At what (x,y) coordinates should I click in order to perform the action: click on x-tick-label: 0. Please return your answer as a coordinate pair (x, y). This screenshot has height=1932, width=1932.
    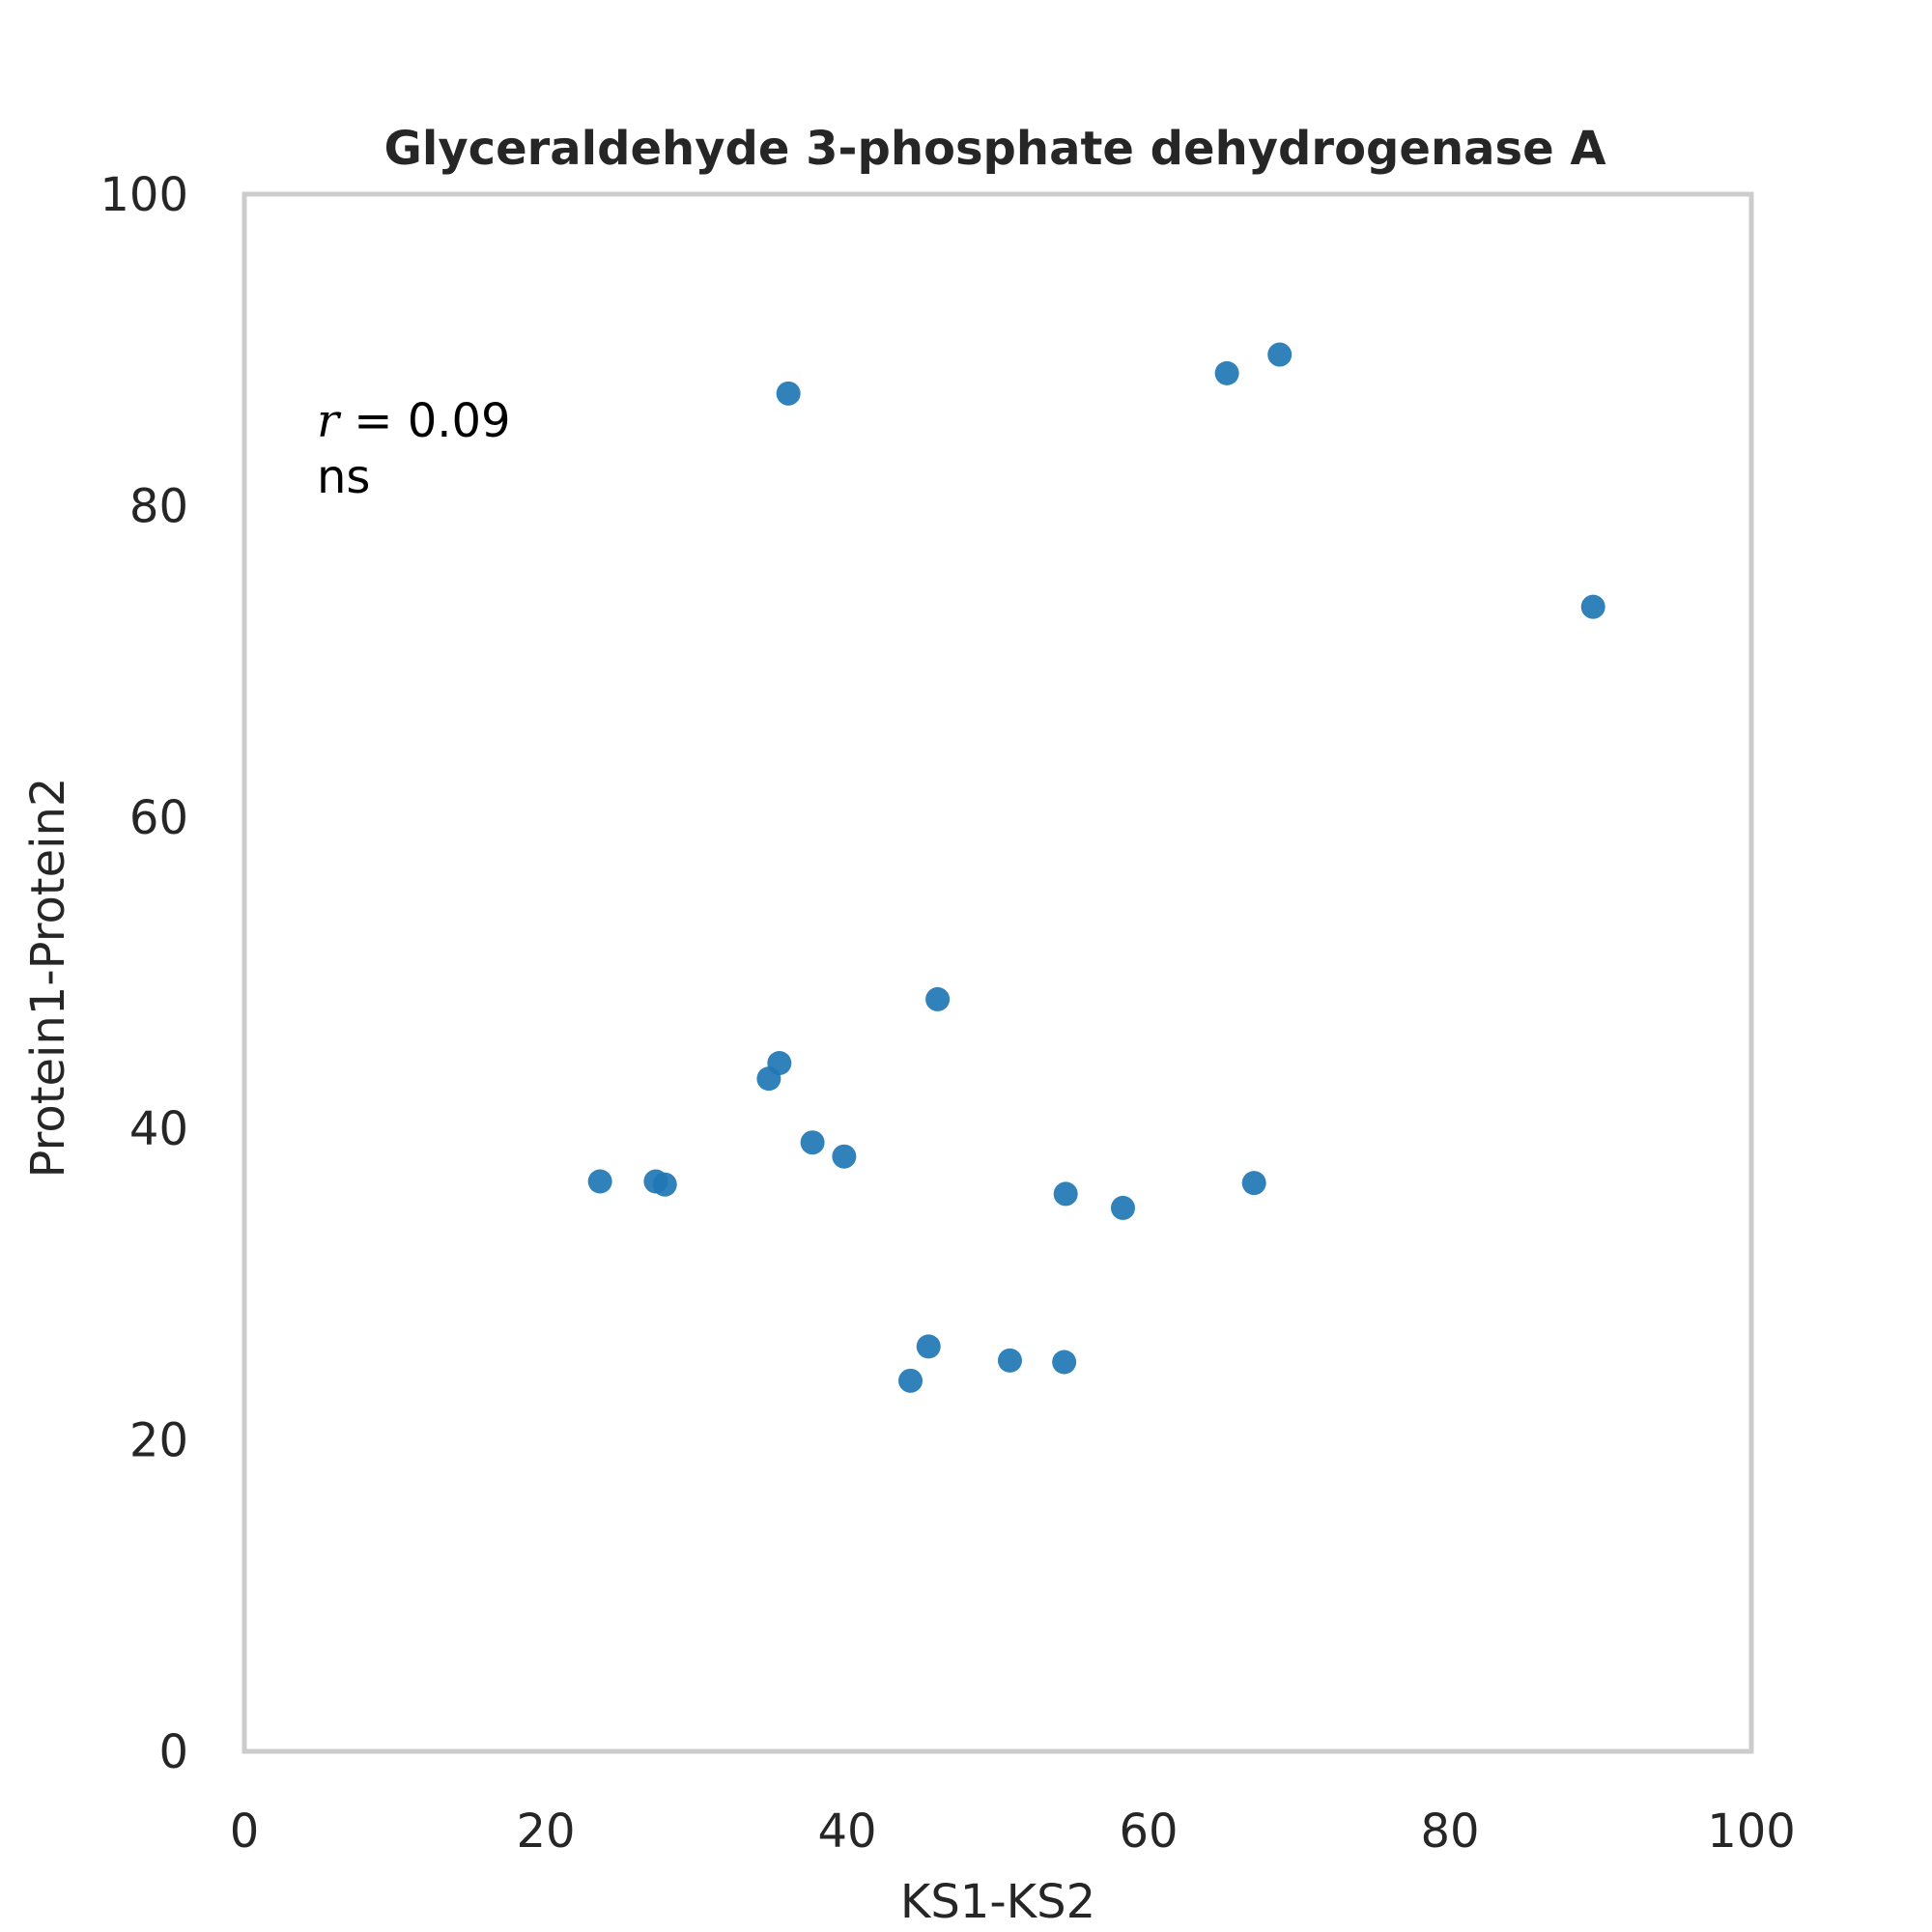
    Looking at the image, I should click on (245, 1831).